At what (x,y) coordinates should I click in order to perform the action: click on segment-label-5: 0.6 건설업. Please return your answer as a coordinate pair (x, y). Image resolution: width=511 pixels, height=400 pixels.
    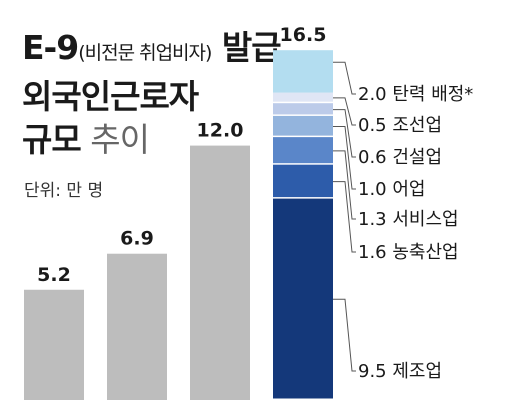
    Looking at the image, I should click on (400, 157).